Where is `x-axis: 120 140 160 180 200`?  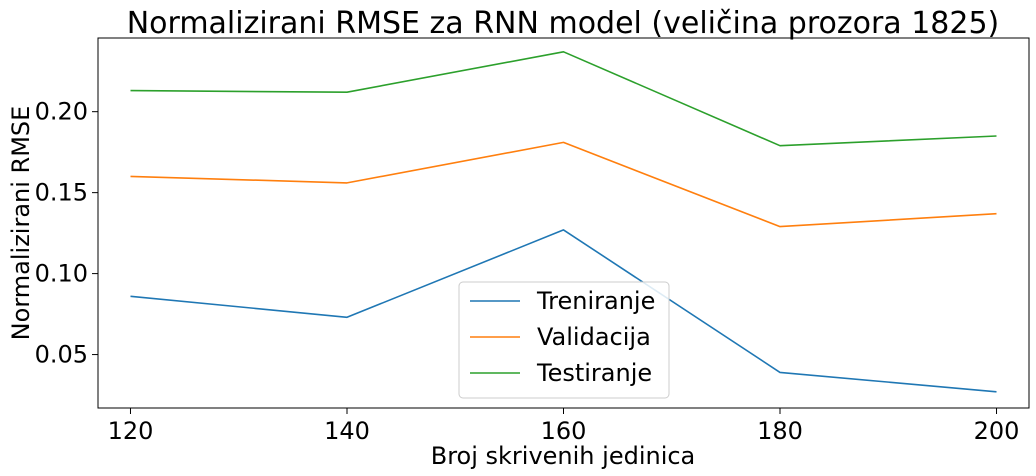 x-axis: 120 140 160 180 200 is located at coordinates (564, 426).